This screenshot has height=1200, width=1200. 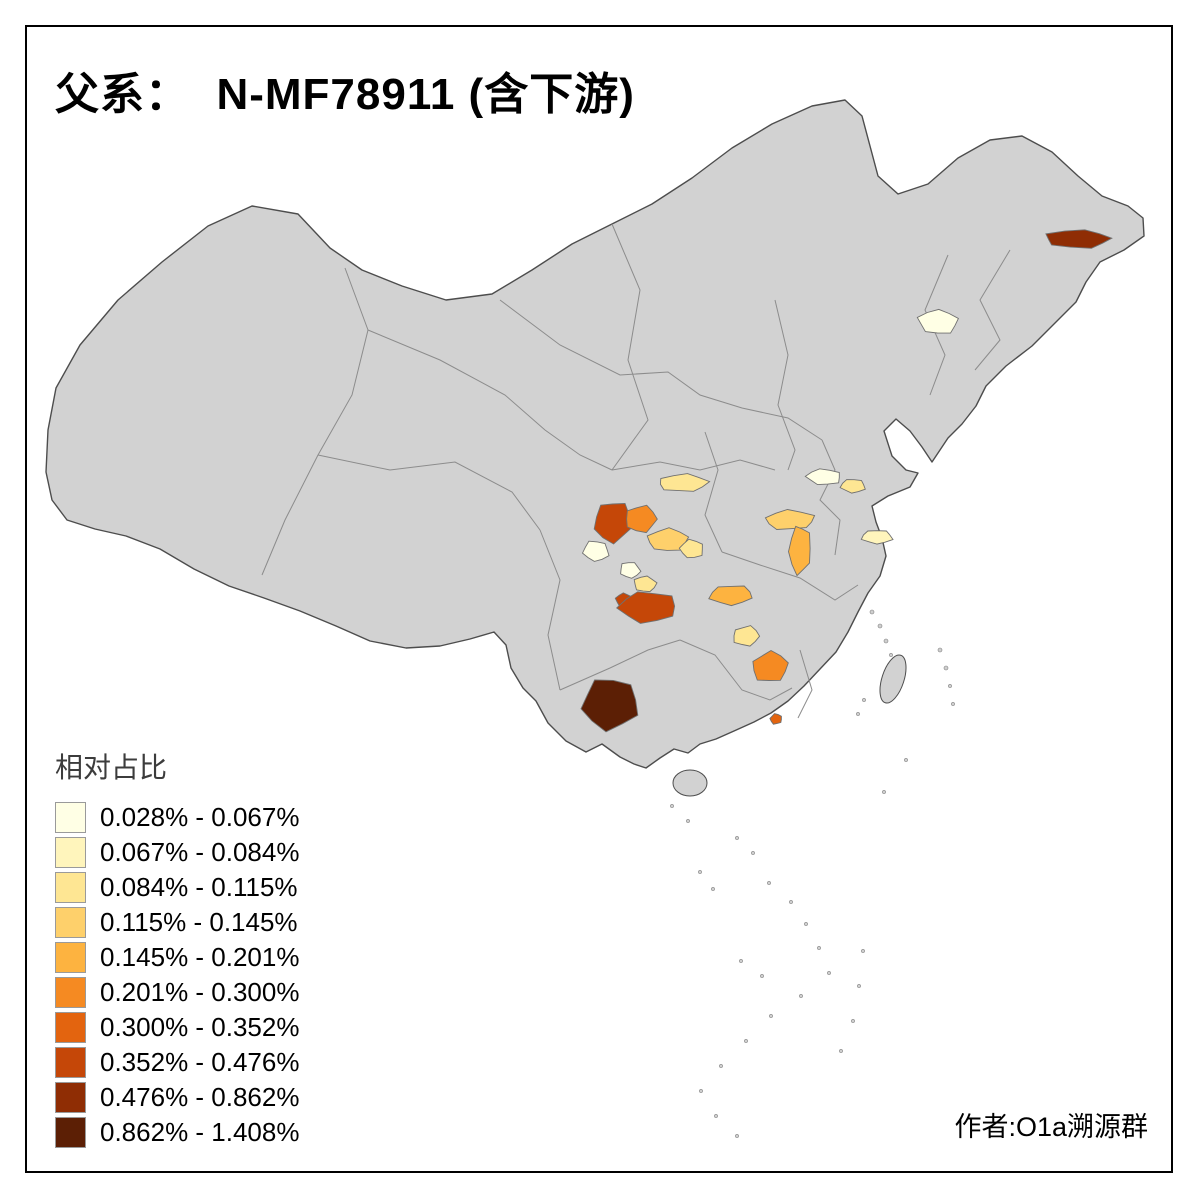 I want to click on map-region-guangdong-small, so click(x=775, y=719).